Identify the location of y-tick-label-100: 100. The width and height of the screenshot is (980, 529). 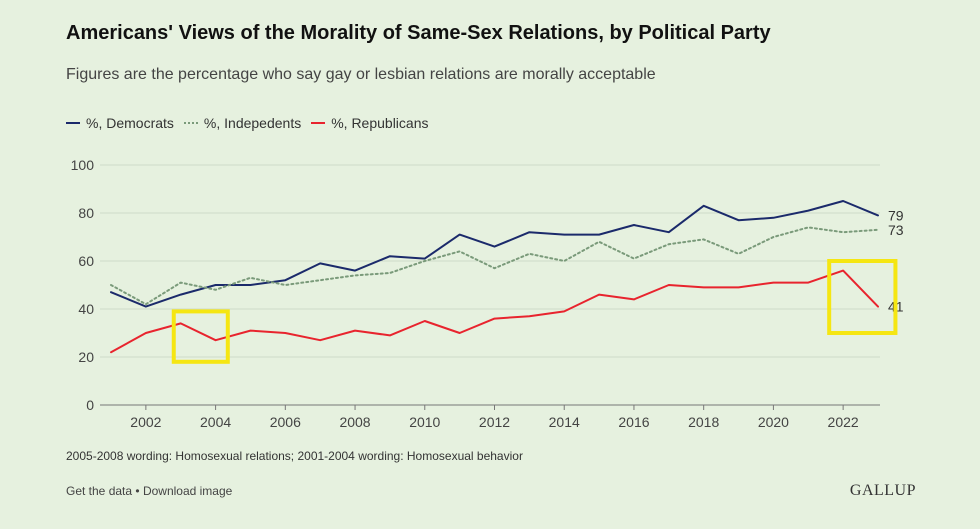
(83, 165).